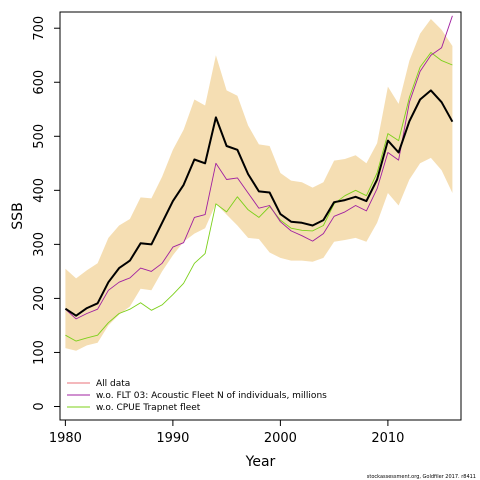  What do you see at coordinates (39, 190) in the screenshot?
I see `y-tick-label: 400` at bounding box center [39, 190].